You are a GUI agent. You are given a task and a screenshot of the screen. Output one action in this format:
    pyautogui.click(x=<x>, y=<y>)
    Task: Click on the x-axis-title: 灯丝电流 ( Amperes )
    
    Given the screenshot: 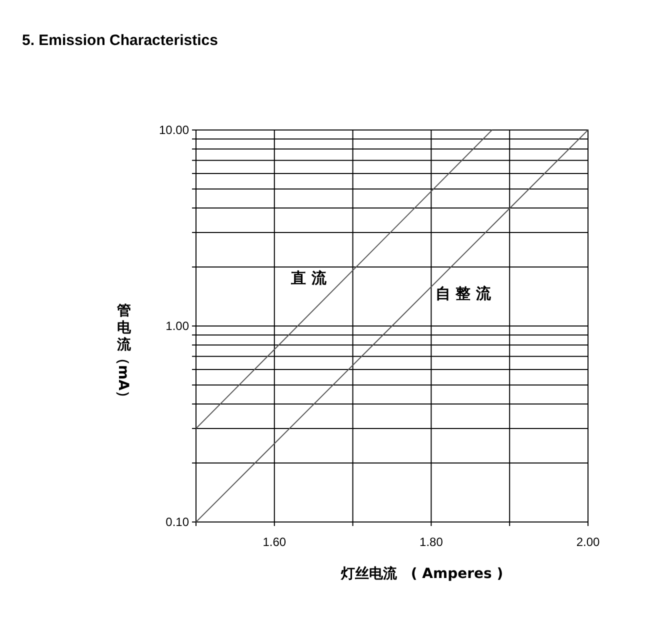 What is the action you would take?
    pyautogui.click(x=422, y=573)
    